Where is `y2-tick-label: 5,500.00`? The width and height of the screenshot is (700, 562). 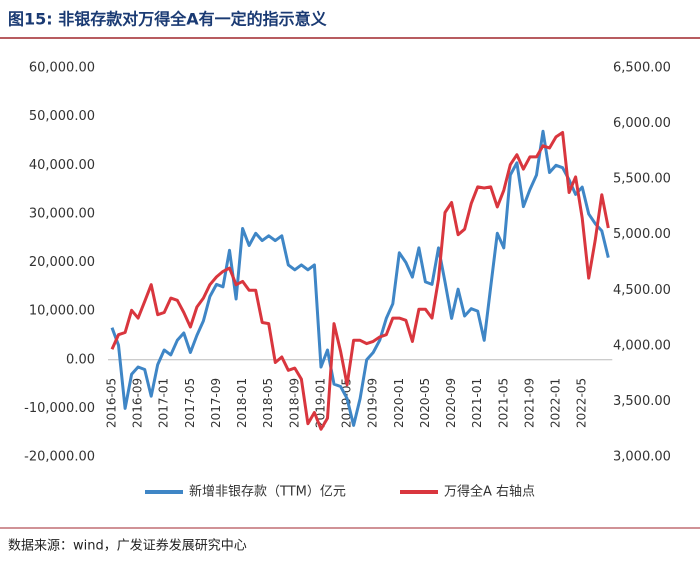 y2-tick-label: 5,500.00 is located at coordinates (642, 179).